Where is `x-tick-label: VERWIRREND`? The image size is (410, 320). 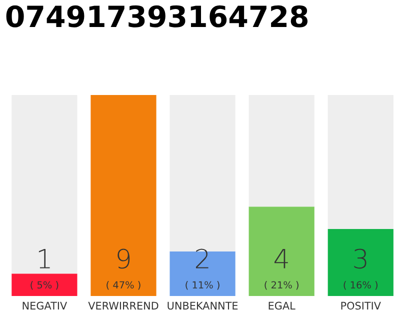
x-tick-label: VERWIRREND is located at coordinates (123, 306).